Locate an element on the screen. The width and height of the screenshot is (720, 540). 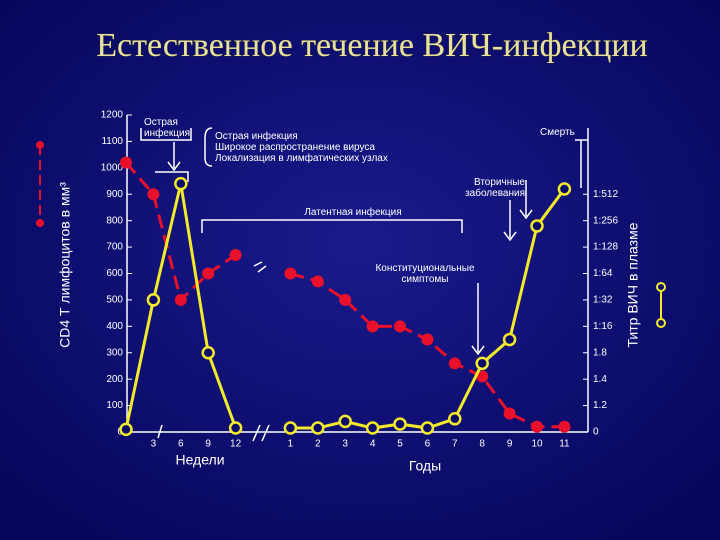
y2-tick-label: 0 is located at coordinates (596, 432).